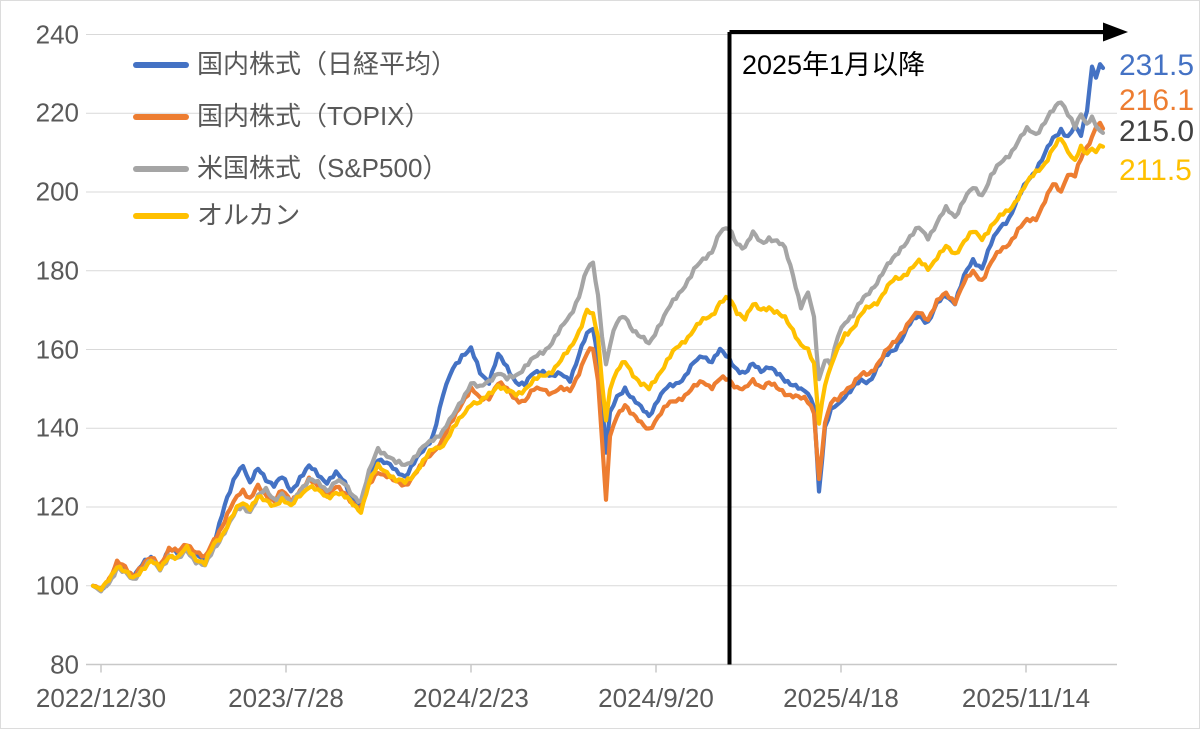 This screenshot has height=729, width=1200. I want to click on x-tick-label: 2023/7/28, so click(286, 698).